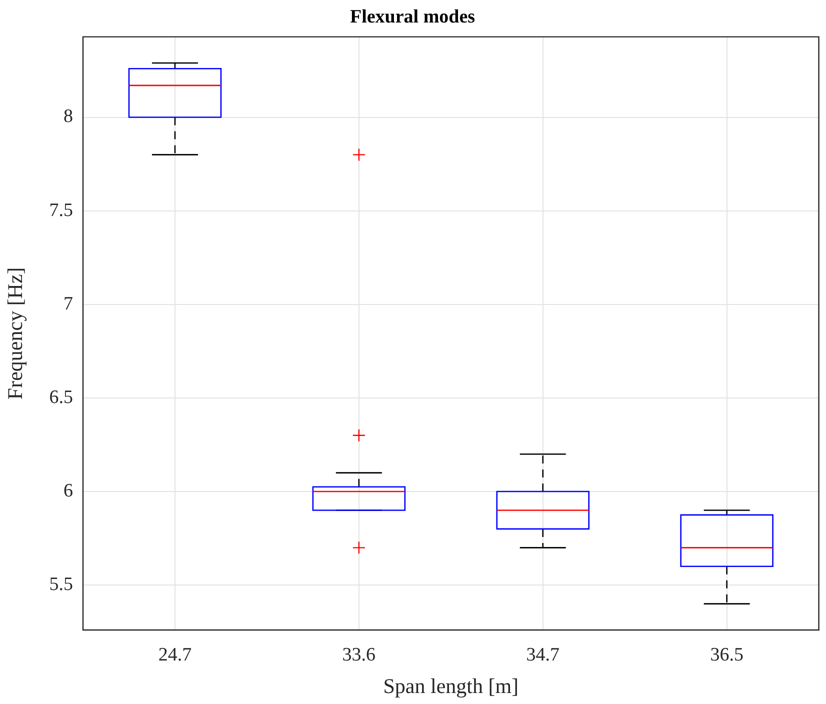  I want to click on chart-title: Flexural modes, so click(413, 17).